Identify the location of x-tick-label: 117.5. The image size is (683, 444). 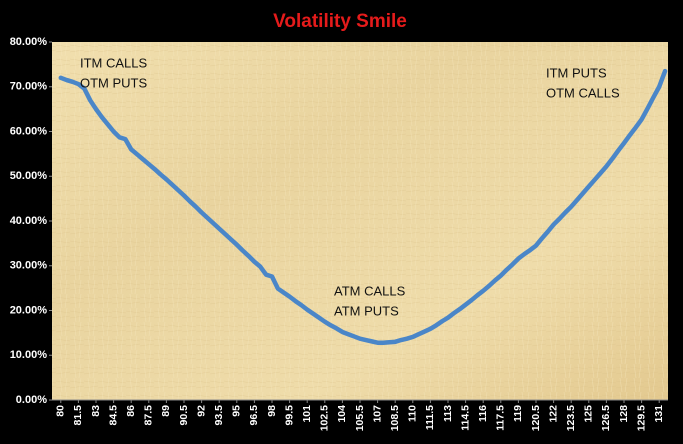
(501, 418).